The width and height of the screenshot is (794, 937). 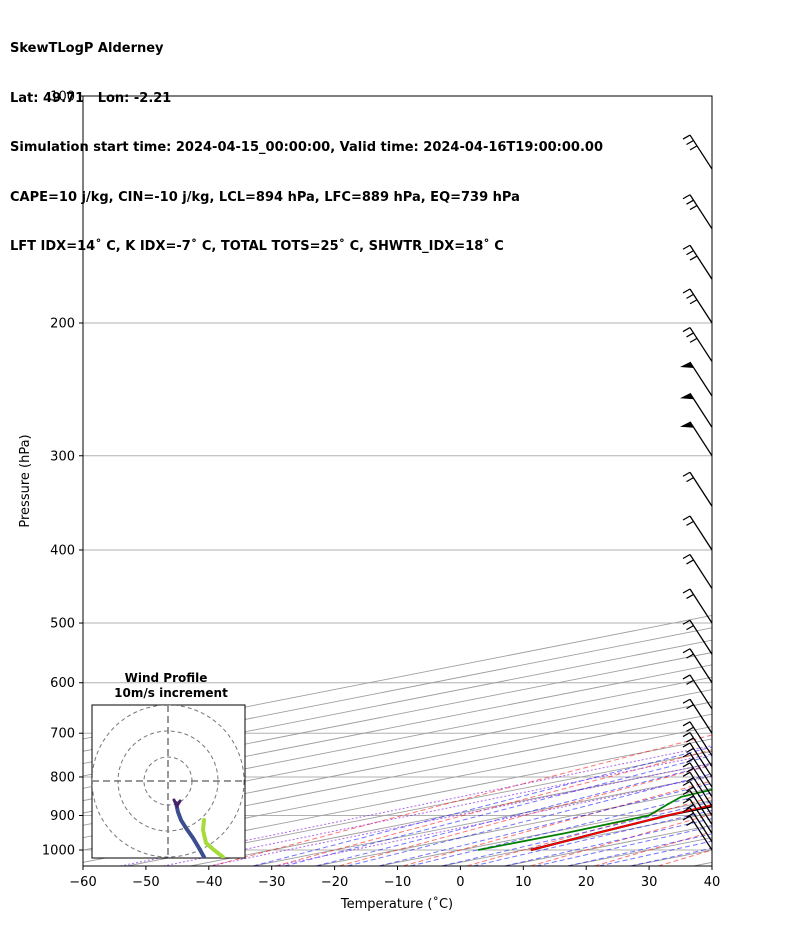 What do you see at coordinates (62, 777) in the screenshot?
I see `y-tick-label: 800` at bounding box center [62, 777].